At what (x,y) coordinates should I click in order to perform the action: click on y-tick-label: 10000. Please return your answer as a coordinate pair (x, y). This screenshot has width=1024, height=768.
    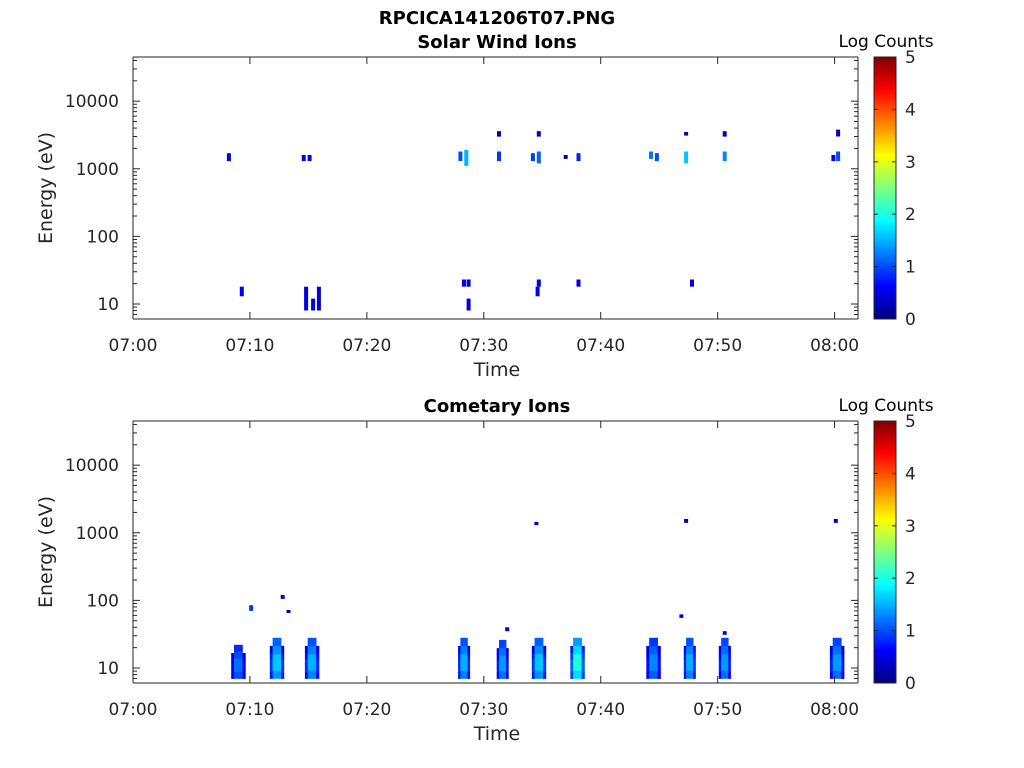
    Looking at the image, I should click on (92, 102).